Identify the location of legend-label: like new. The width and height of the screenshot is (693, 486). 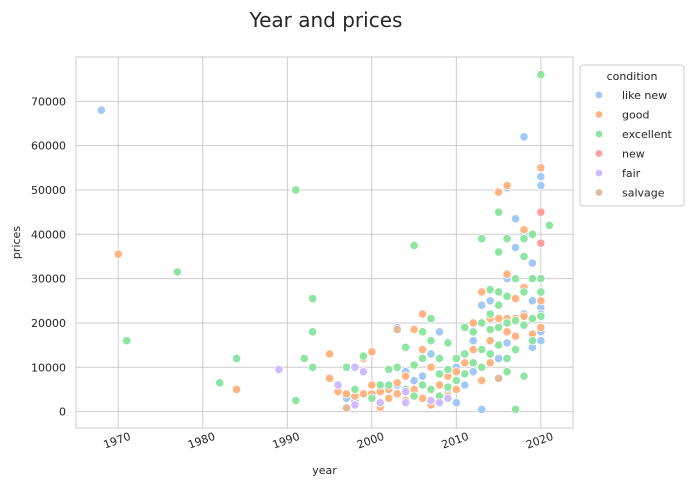
(644, 95).